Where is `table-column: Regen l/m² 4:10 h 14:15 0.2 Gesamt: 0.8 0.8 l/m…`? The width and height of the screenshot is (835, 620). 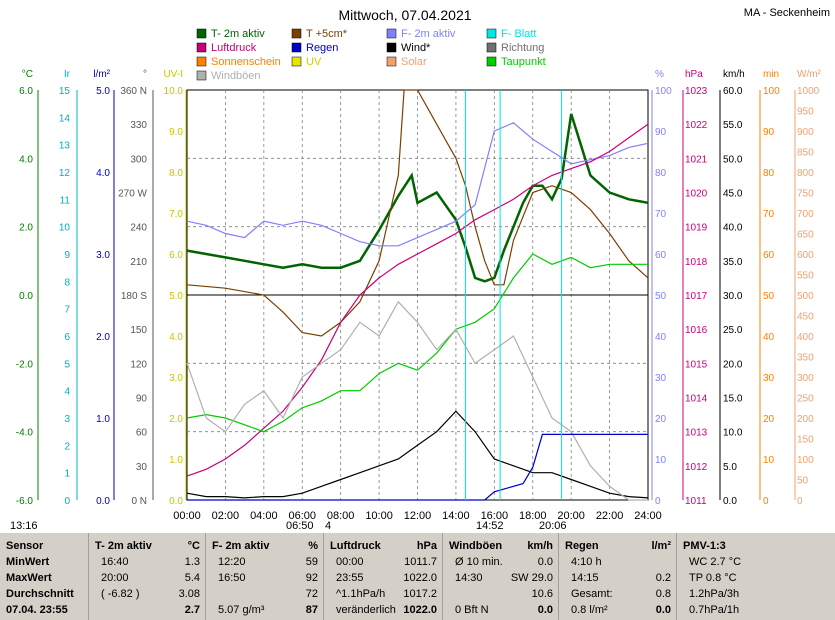
table-column: Regen l/m² 4:10 h 14:15 0.2 Gesamt: 0.8 0.8 l/m… is located at coordinates (617, 576).